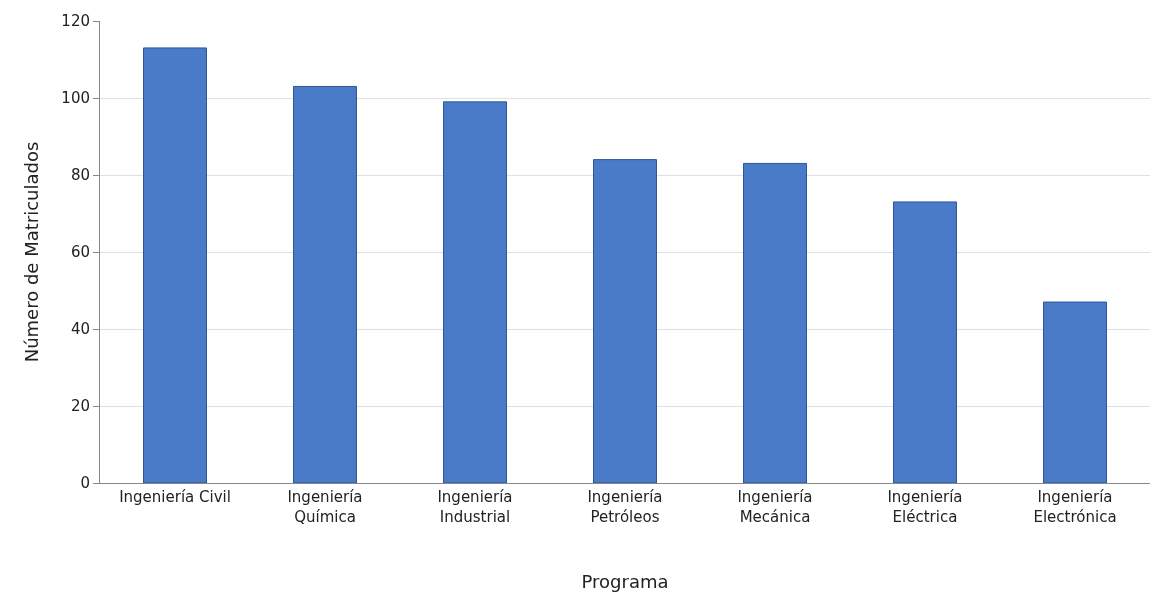  Describe the element at coordinates (31, 252) in the screenshot. I see `y-axis-title: Número de Matriculados` at that location.